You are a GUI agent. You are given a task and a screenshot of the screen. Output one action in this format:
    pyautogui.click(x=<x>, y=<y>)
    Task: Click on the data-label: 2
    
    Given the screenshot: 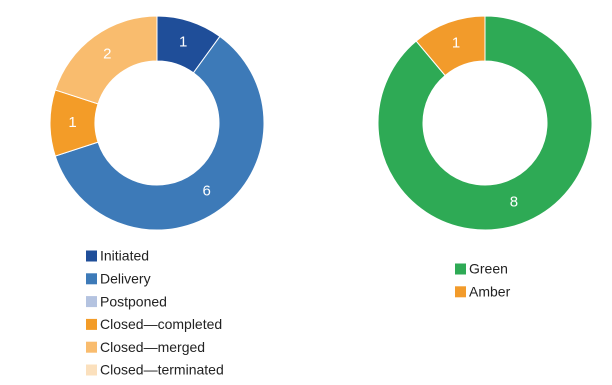 What is the action you would take?
    pyautogui.click(x=107, y=54)
    